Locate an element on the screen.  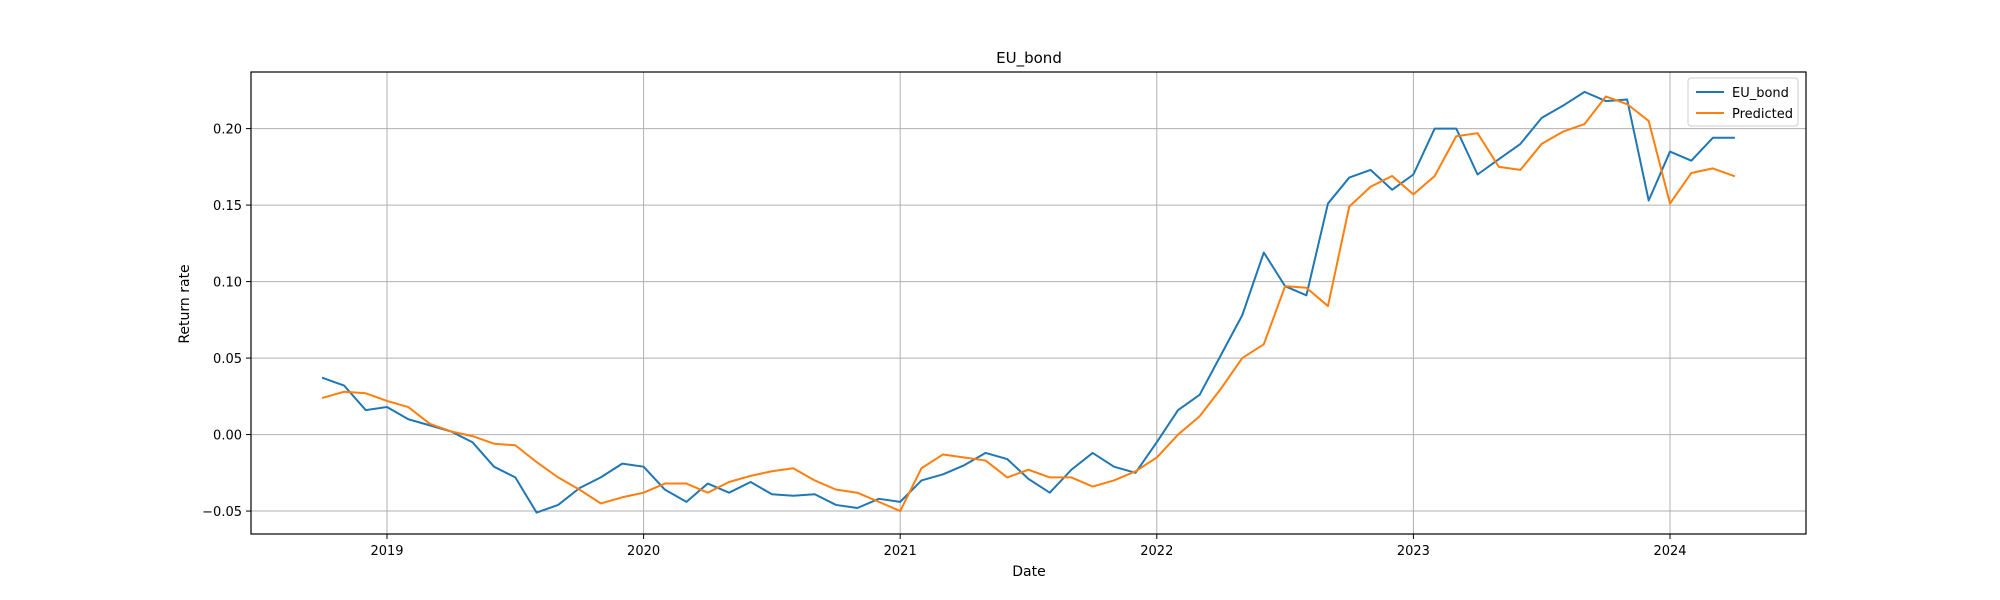
x-tick-label: 2022 is located at coordinates (1156, 551).